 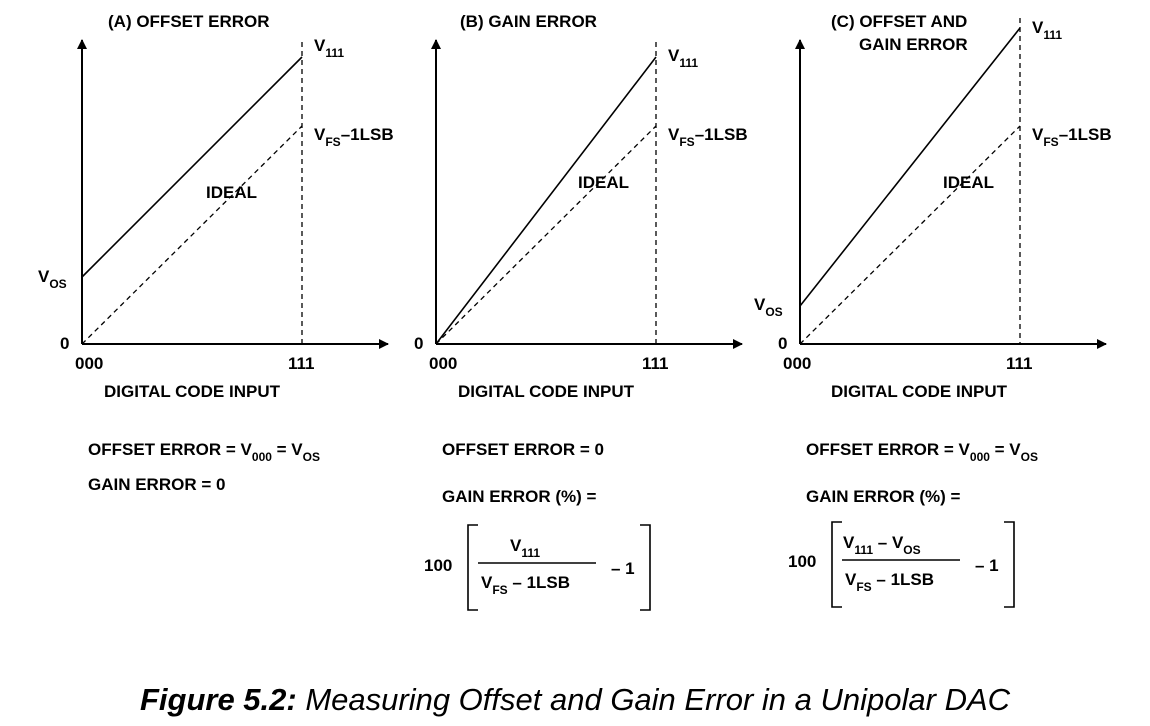 I want to click on panel-b-vfs-label: VFS–1LSB, so click(x=708, y=137).